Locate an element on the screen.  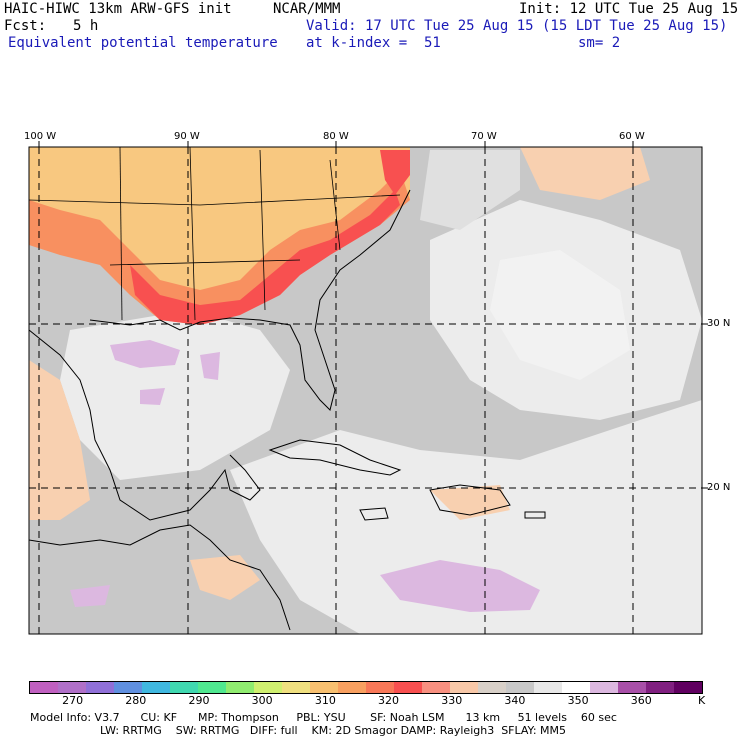
lon-label-60w: 60 W is located at coordinates (632, 136).